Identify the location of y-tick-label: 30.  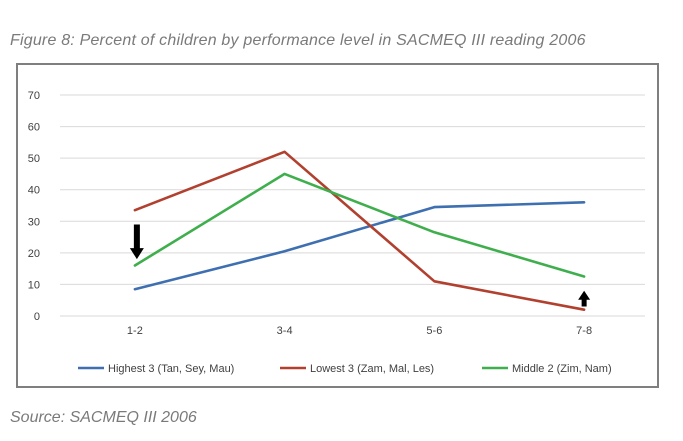
(34, 222).